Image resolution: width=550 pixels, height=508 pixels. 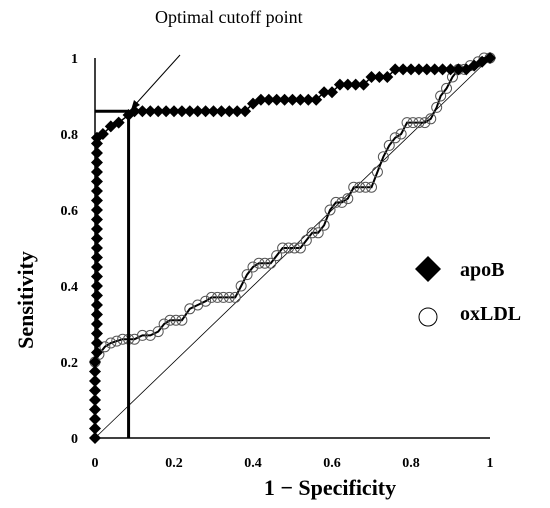 What do you see at coordinates (70, 363) in the screenshot?
I see `y-tick-label: 0.2` at bounding box center [70, 363].